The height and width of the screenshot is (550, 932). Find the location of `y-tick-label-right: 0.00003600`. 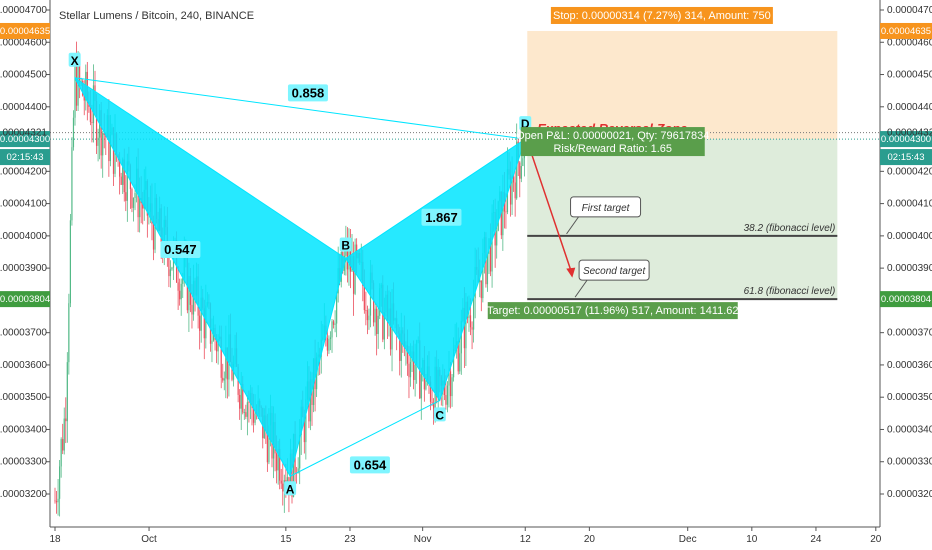

y-tick-label-right: 0.00003600 is located at coordinates (909, 365).